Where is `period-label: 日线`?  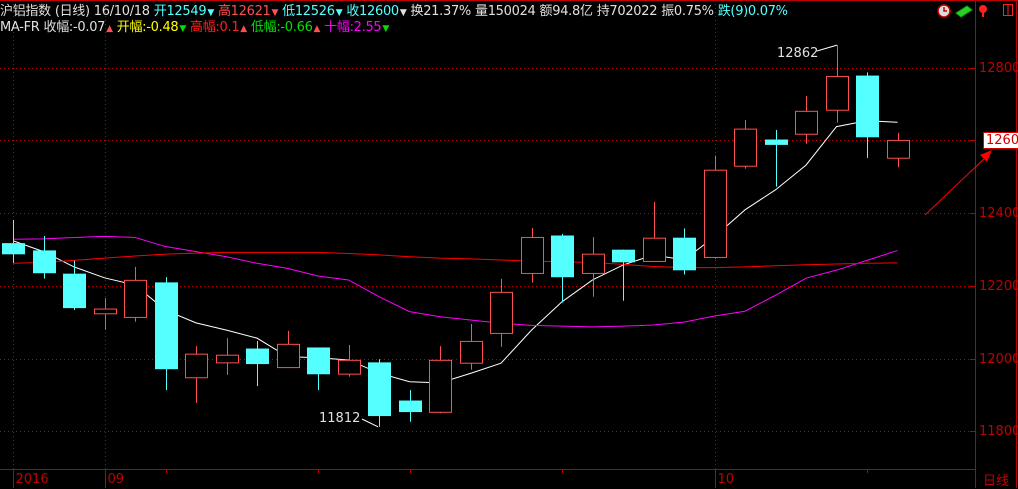
period-label: 日线 is located at coordinates (996, 481).